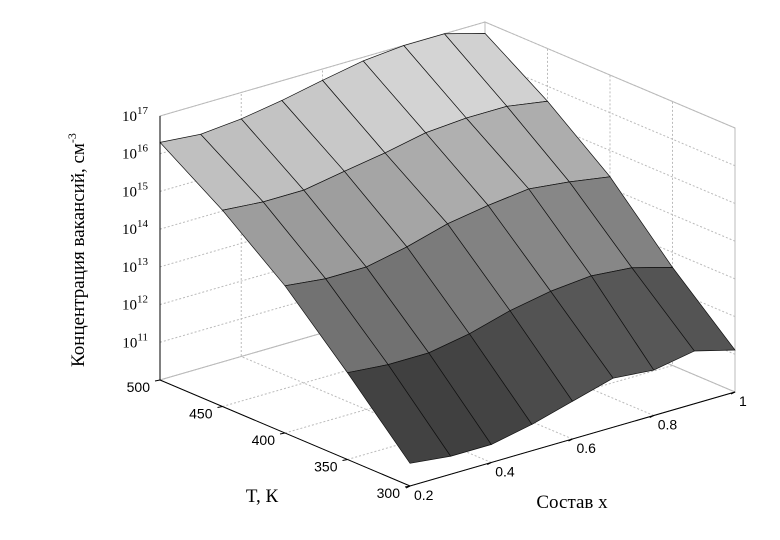 The height and width of the screenshot is (540, 780). Describe the element at coordinates (262, 496) in the screenshot. I see `y-axis-label: T, К` at that location.